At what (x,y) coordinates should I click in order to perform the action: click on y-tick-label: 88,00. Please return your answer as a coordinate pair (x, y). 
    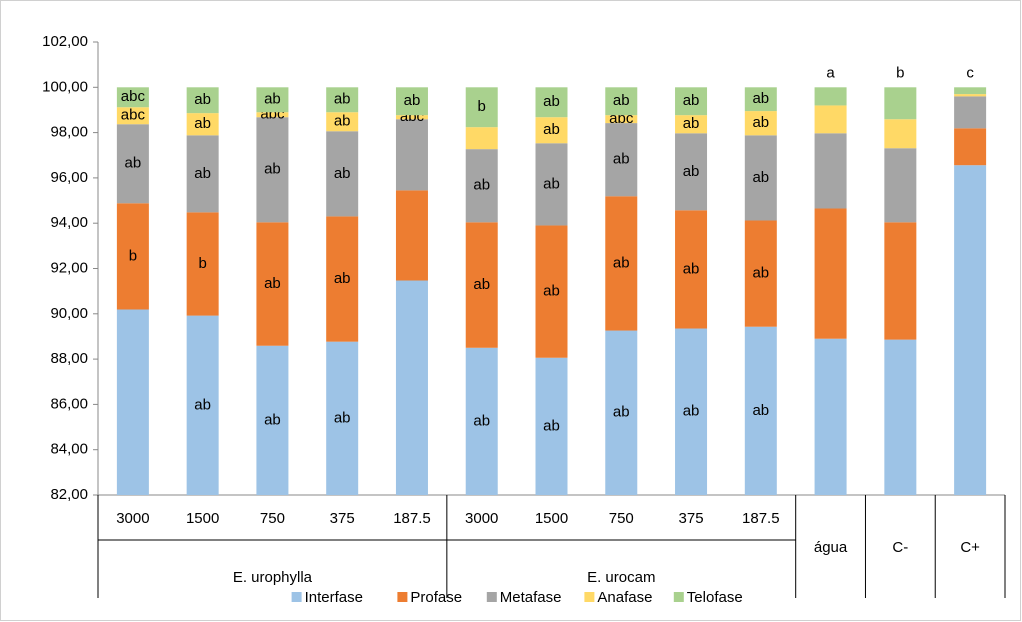
    Looking at the image, I should click on (69, 358).